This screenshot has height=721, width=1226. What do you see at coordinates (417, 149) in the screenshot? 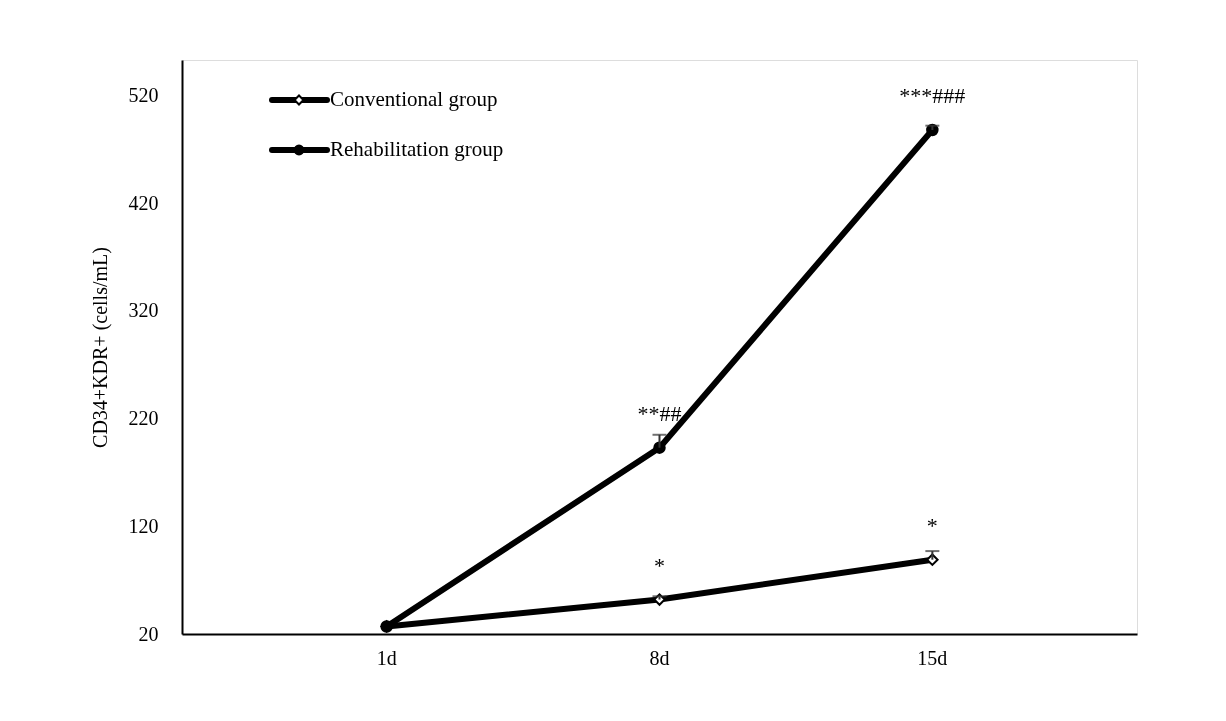
I see `legend-label: Rehabilitation group` at bounding box center [417, 149].